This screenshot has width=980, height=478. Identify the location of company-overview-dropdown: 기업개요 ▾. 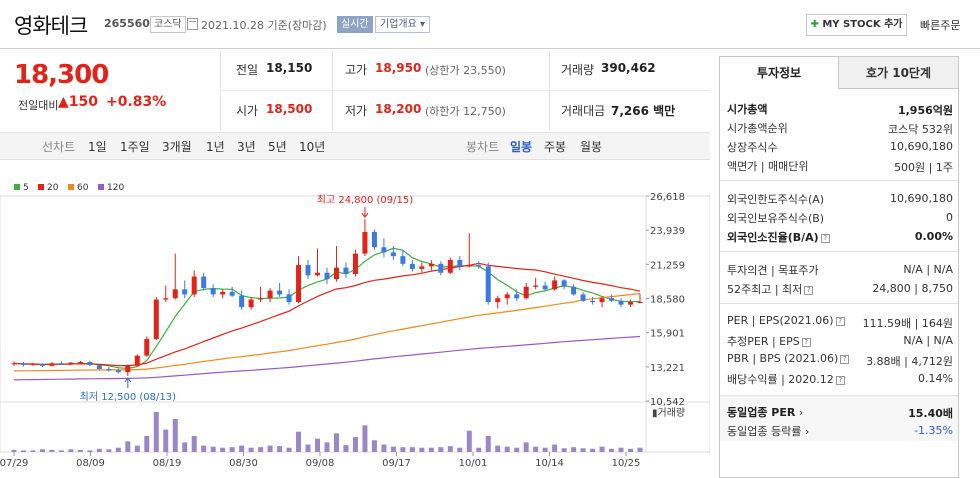
(402, 24).